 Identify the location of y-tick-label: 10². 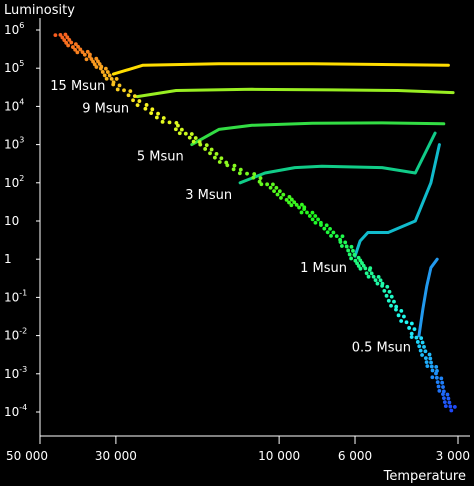
(14, 182).